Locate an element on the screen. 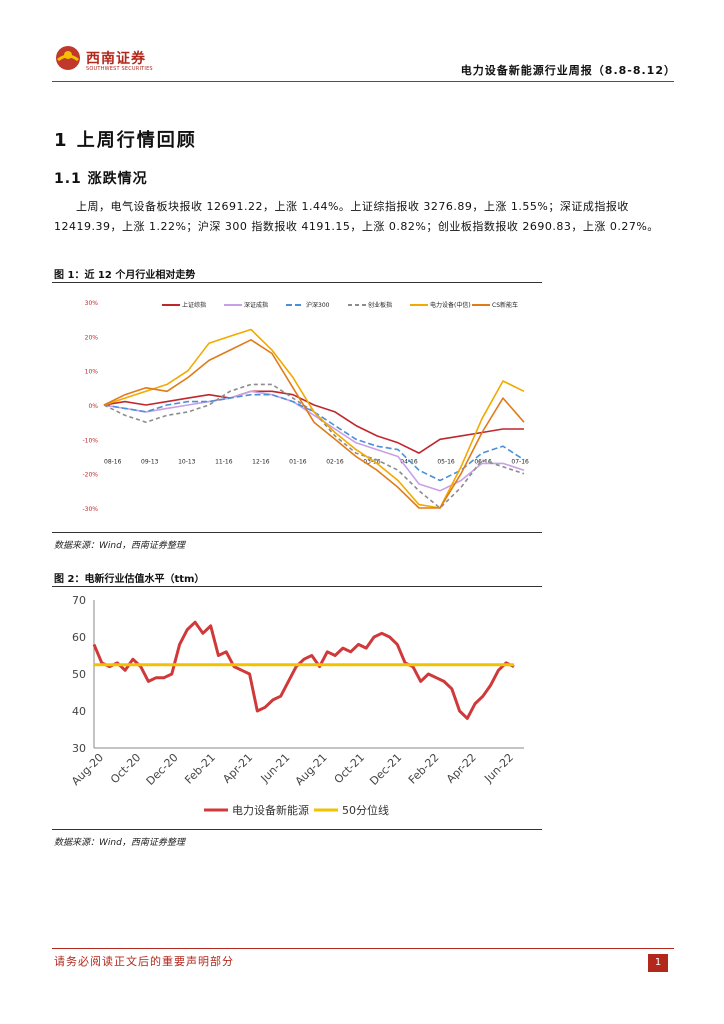  footer-divider is located at coordinates (363, 948).